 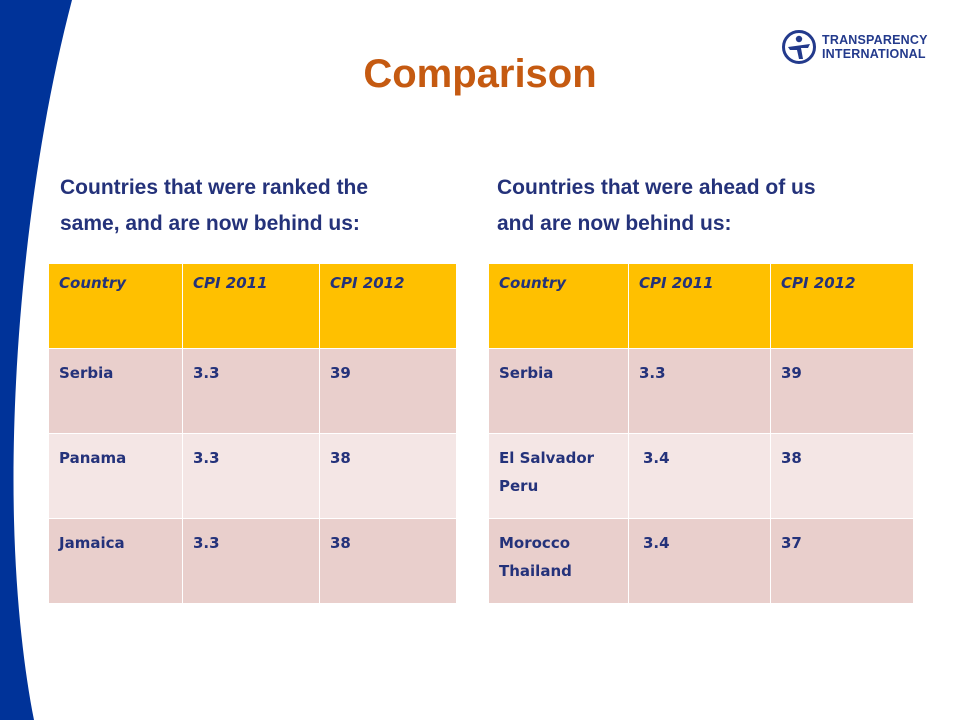 What do you see at coordinates (875, 40) in the screenshot?
I see `logo-text-line1: TRANSPARENCY` at bounding box center [875, 40].